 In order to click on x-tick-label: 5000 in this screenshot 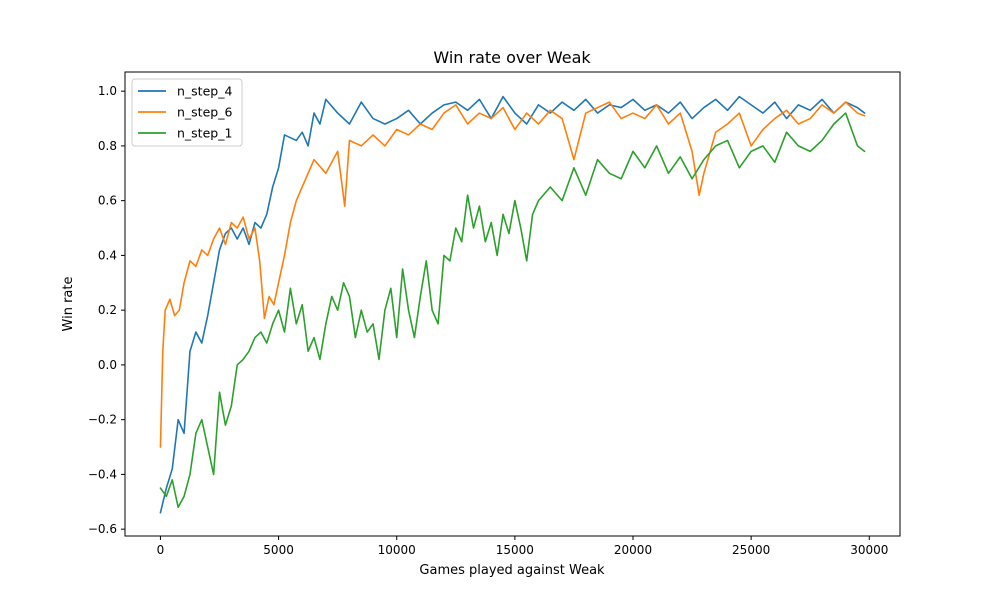, I will do `click(278, 550)`.